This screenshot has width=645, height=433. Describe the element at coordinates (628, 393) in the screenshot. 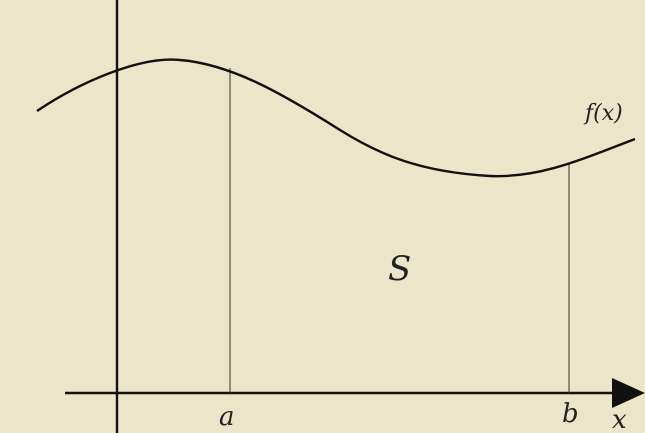

I see `x-axis-arrow-icon` at that location.